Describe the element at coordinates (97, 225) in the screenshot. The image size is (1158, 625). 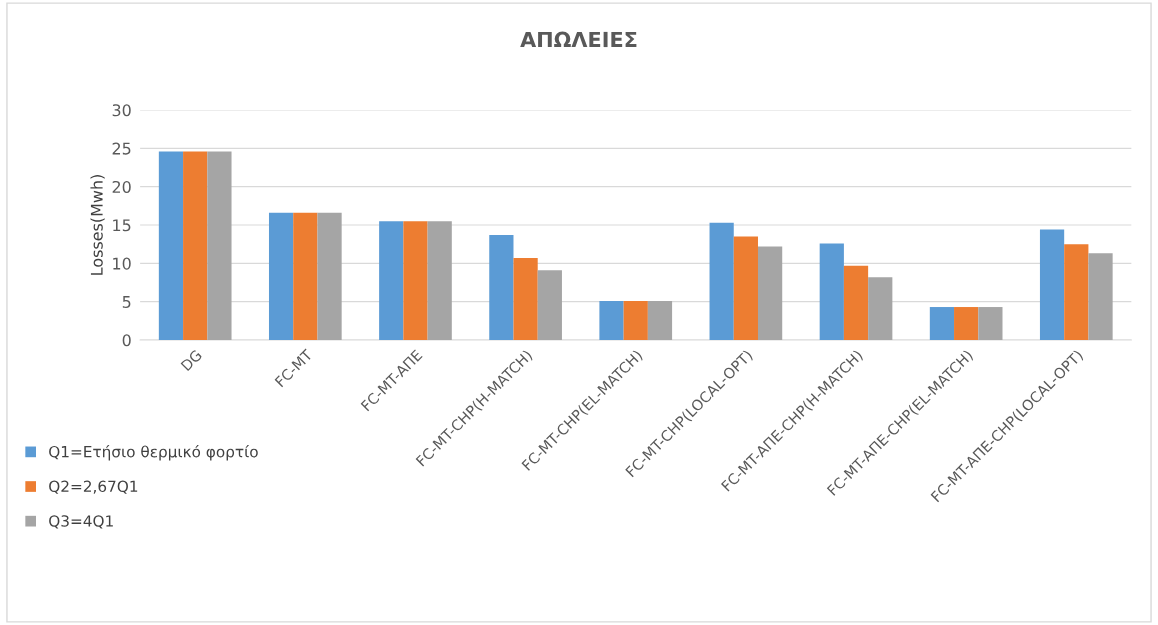
I see `y-axis-title: Losses(Mwh)` at that location.